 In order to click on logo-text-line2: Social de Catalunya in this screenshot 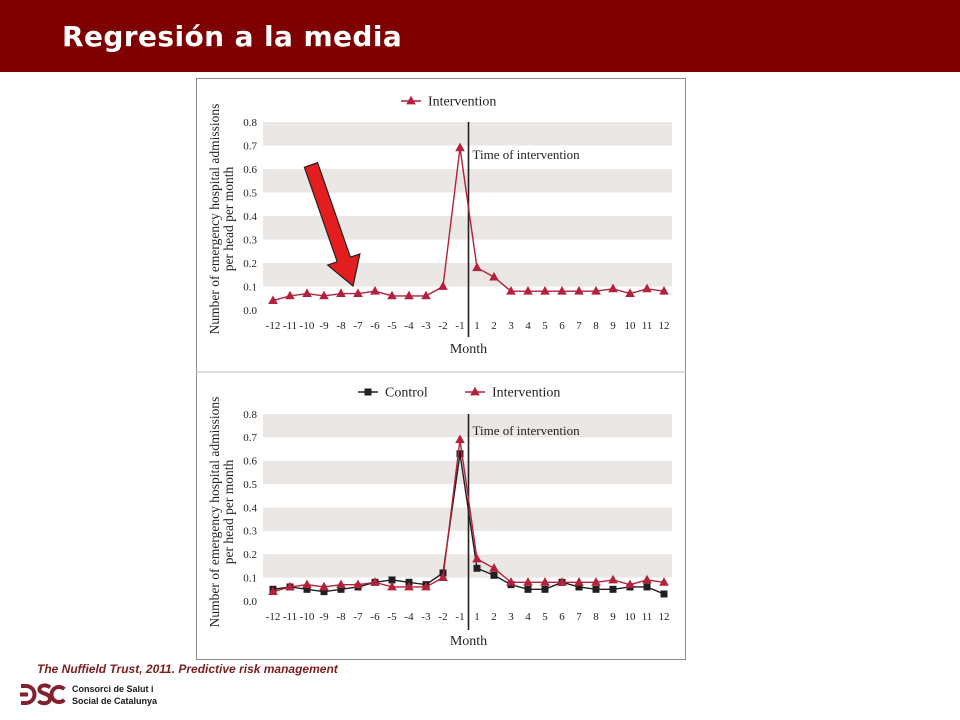, I will do `click(115, 701)`.